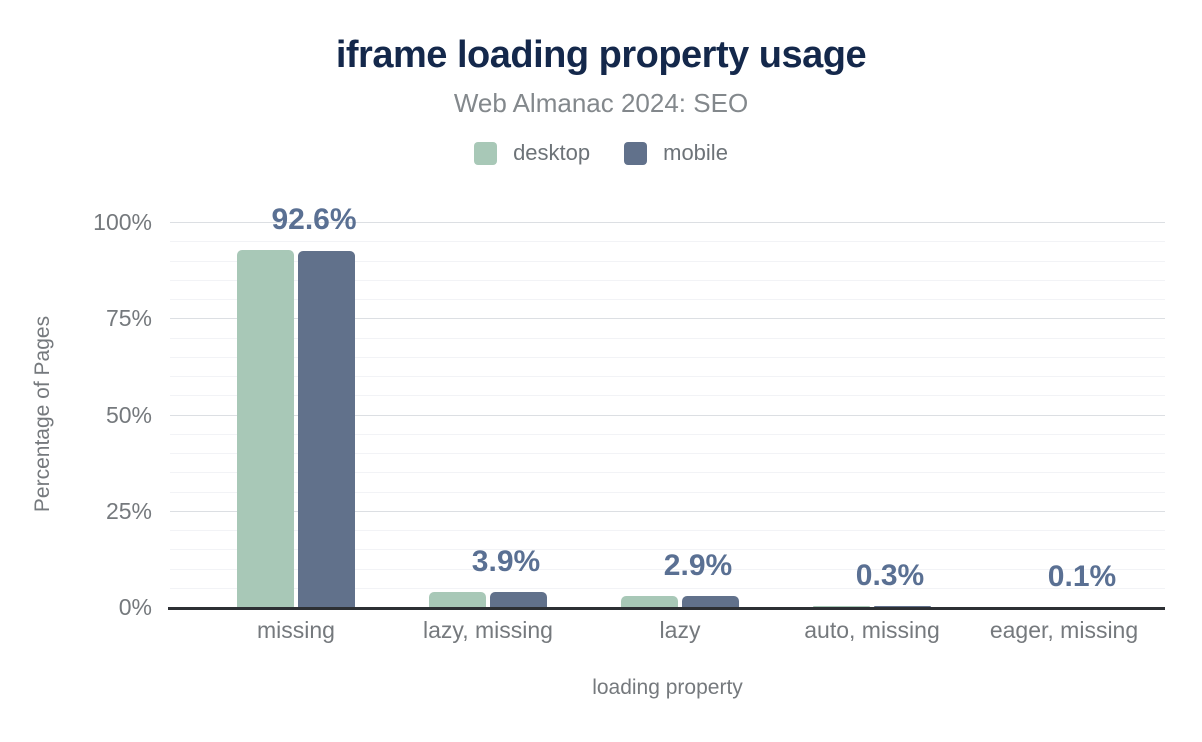 Image resolution: width=1202 pixels, height=742 pixels. Describe the element at coordinates (122, 222) in the screenshot. I see `y-tick-label: 100%` at that location.